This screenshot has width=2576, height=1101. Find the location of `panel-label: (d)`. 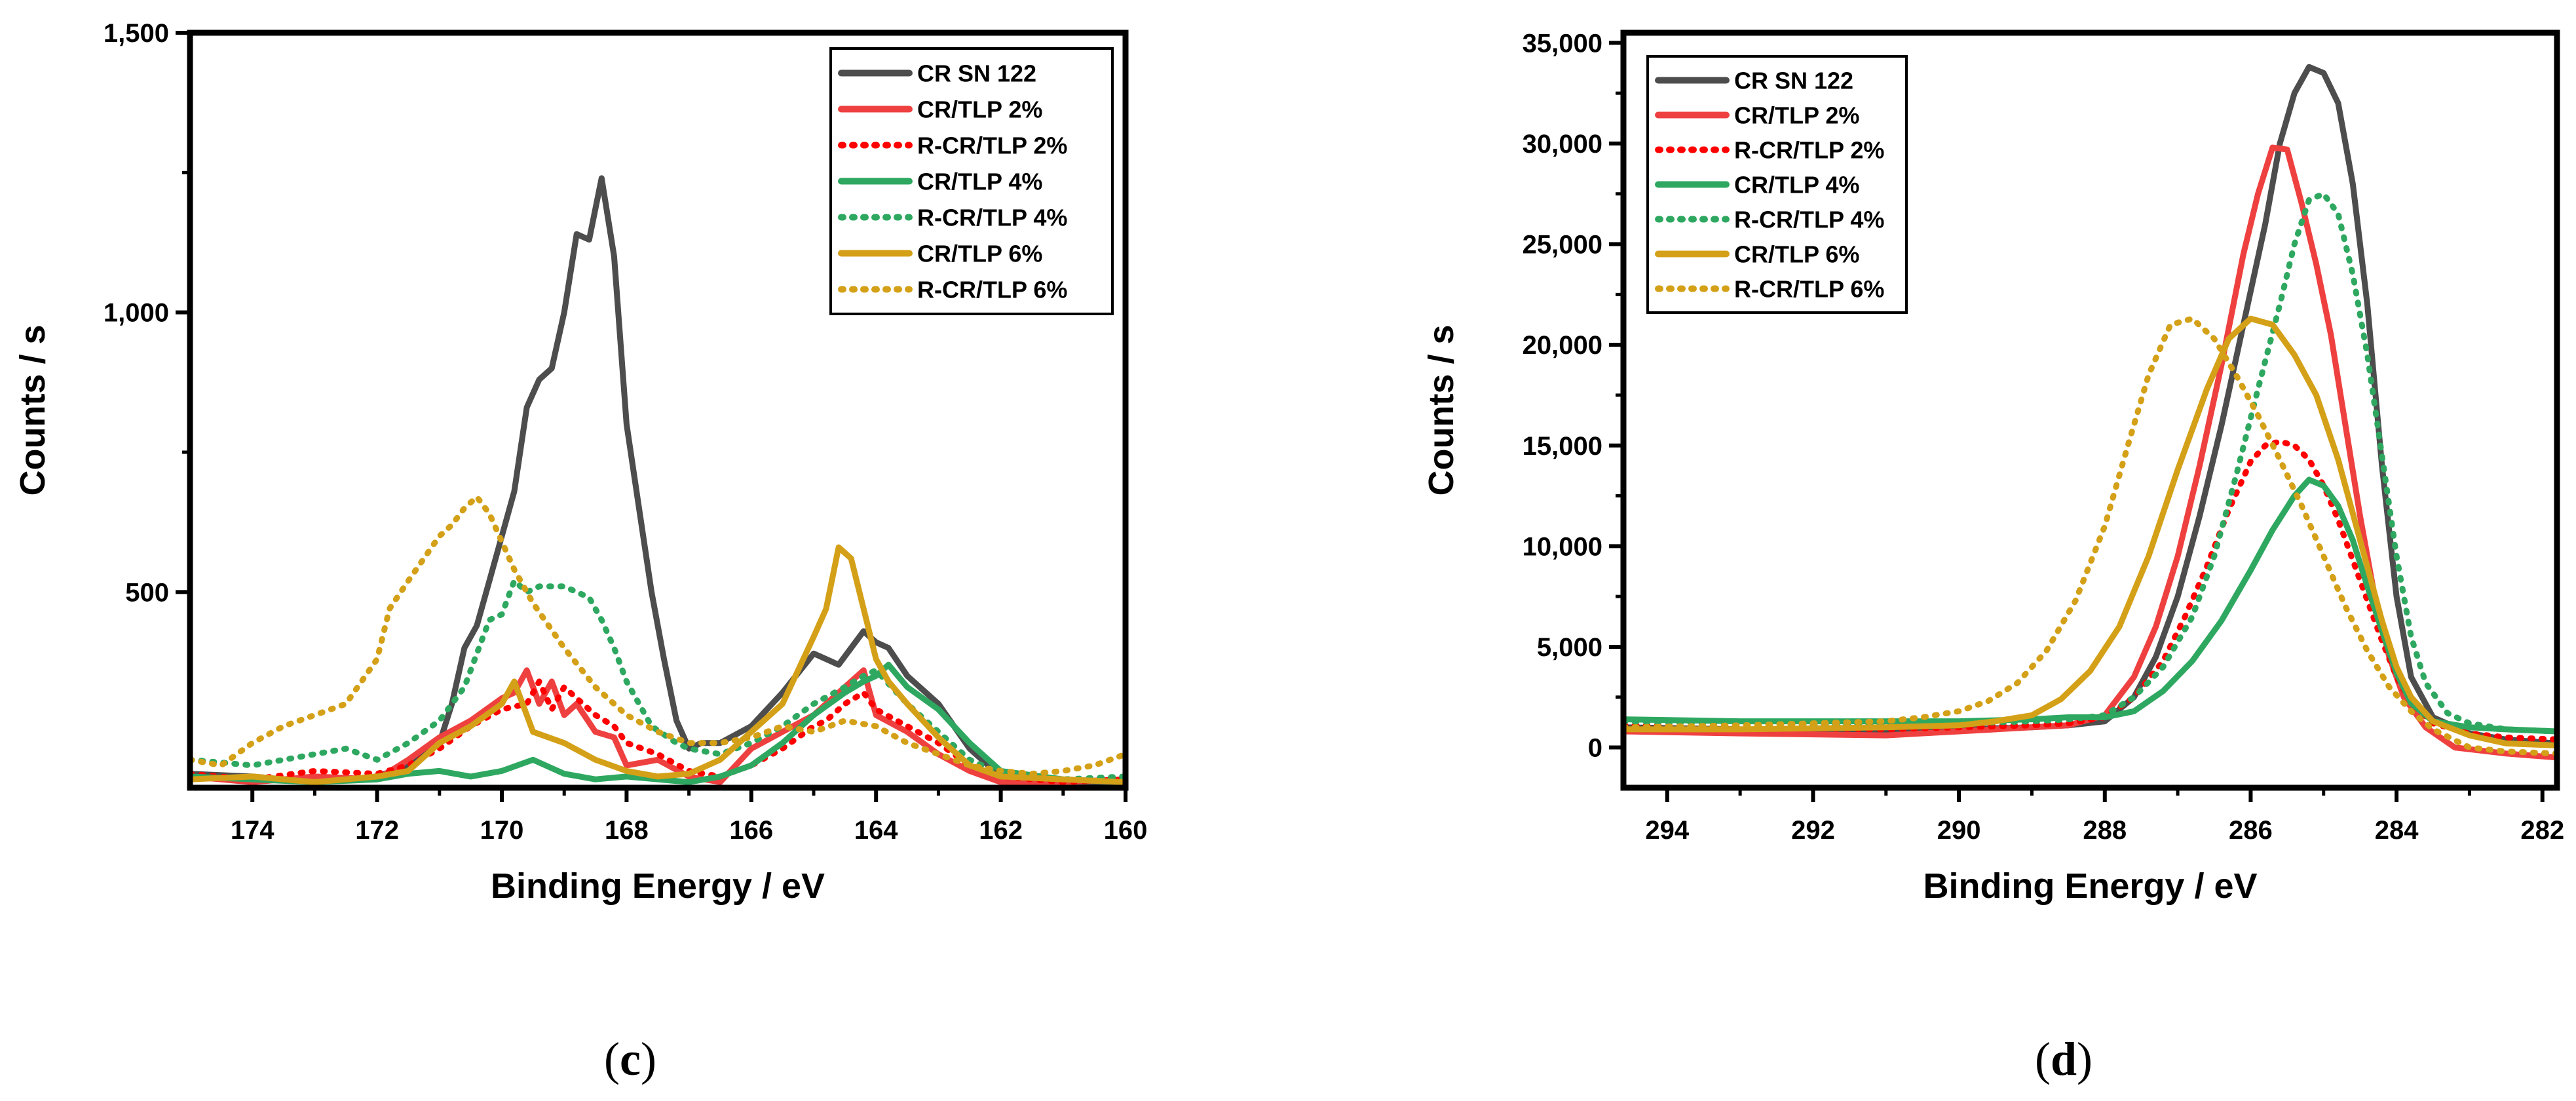

panel-label: (d) is located at coordinates (2064, 1059).